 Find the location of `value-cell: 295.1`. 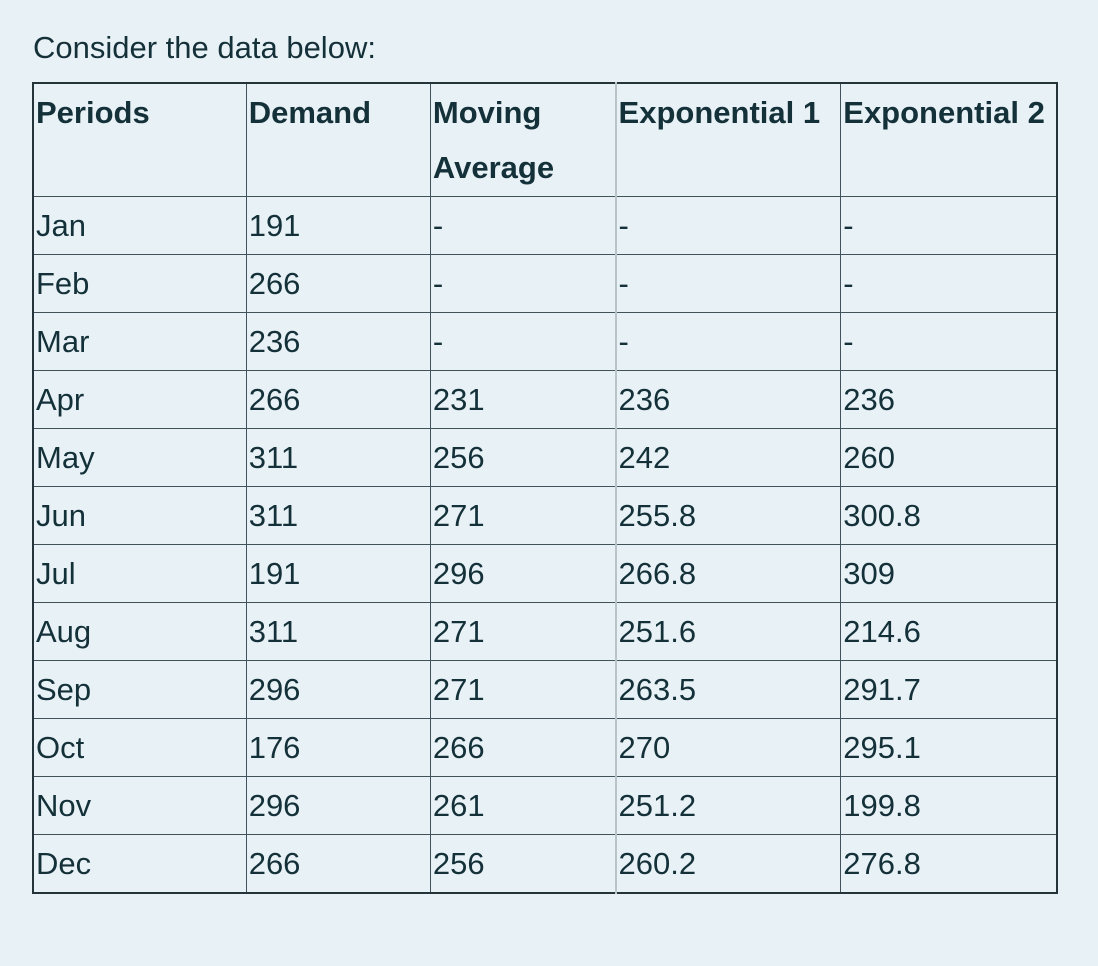

value-cell: 295.1 is located at coordinates (949, 747).